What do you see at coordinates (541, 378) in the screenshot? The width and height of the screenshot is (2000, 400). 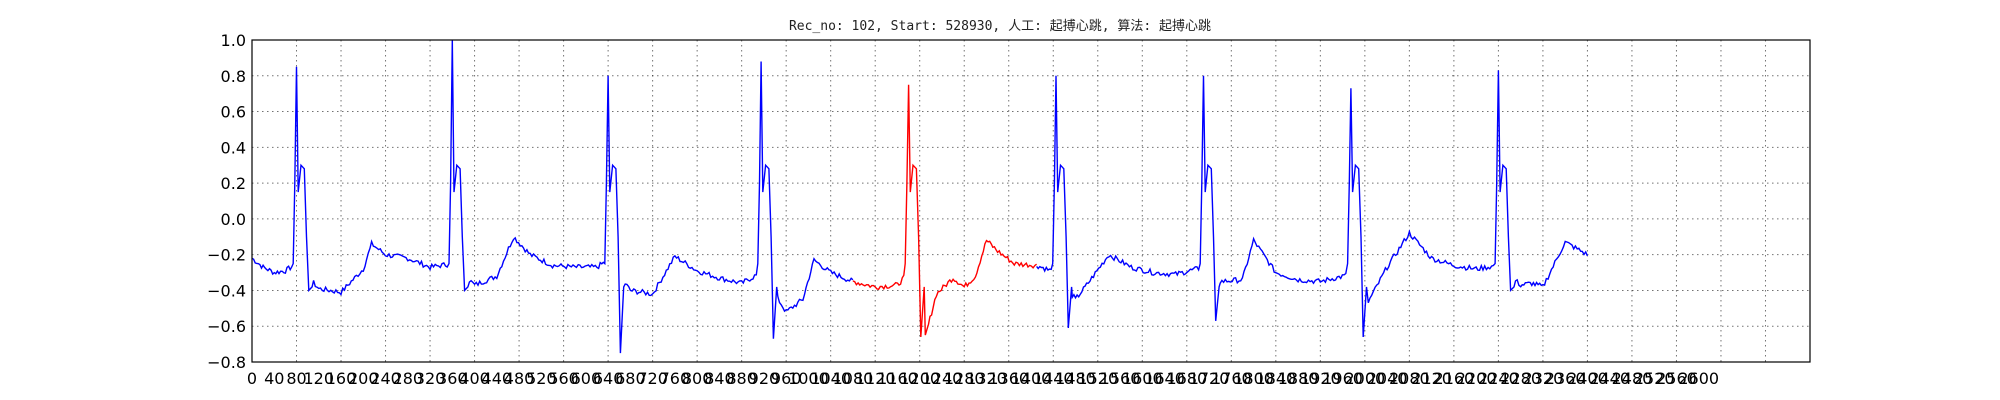 I see `x-tick-label: 520` at bounding box center [541, 378].